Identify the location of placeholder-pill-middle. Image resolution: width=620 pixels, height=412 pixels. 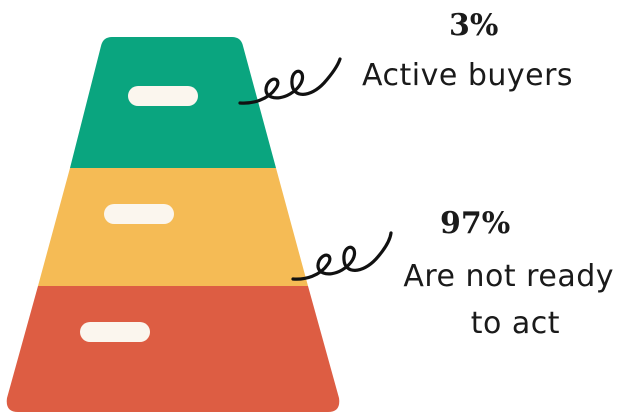
(139, 214).